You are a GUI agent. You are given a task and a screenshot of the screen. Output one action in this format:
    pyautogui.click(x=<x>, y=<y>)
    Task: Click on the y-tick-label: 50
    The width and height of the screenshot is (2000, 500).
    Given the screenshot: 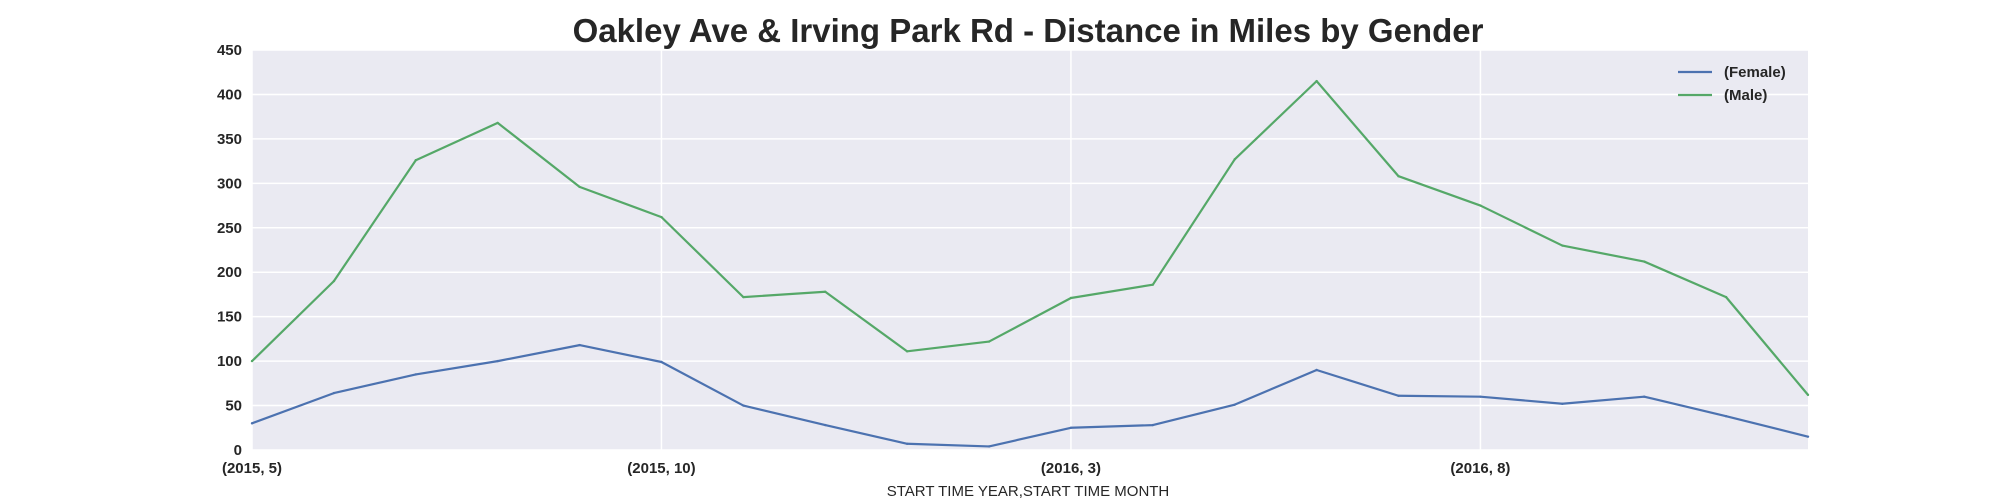 What is the action you would take?
    pyautogui.click(x=233, y=406)
    